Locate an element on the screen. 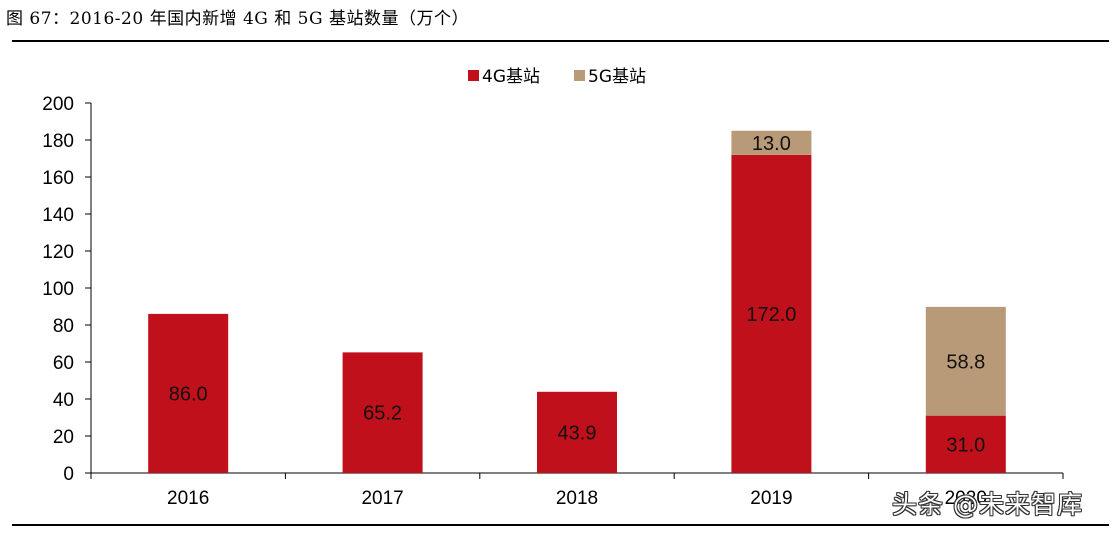 The height and width of the screenshot is (534, 1113). y-tick-label: 100 is located at coordinates (58, 289).